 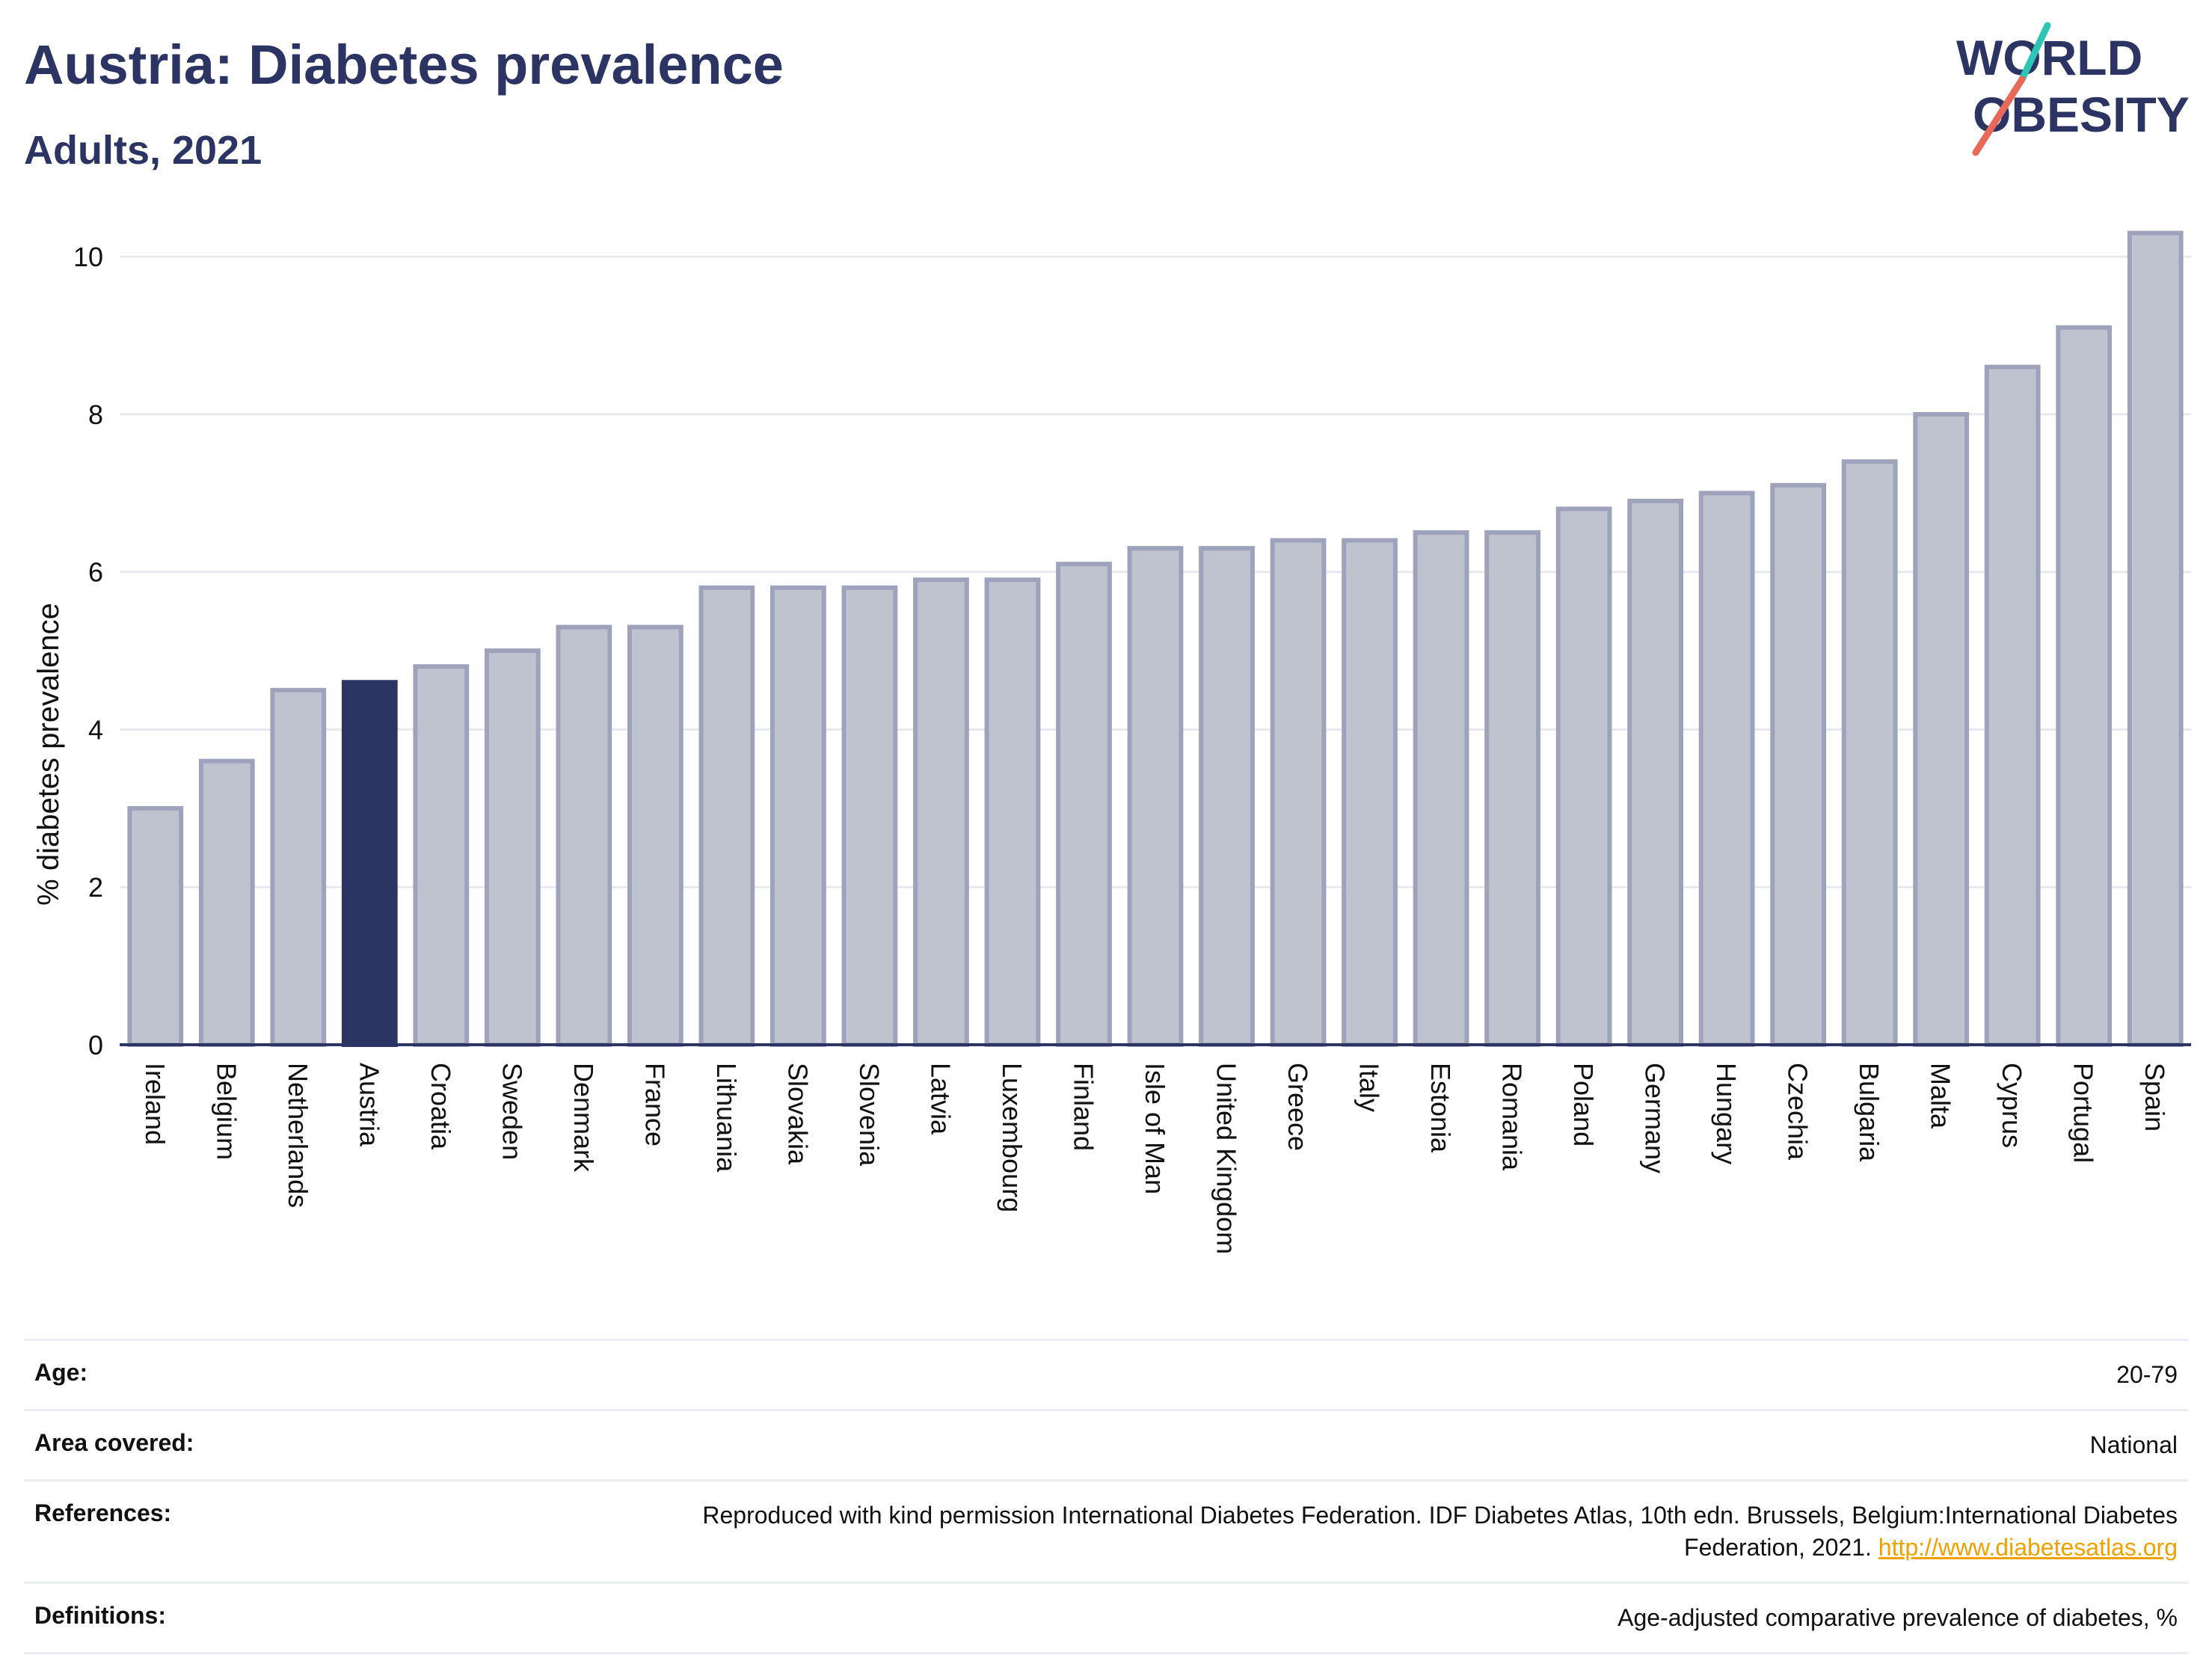 What do you see at coordinates (298, 1135) in the screenshot?
I see `x-tick-label: Netherlands` at bounding box center [298, 1135].